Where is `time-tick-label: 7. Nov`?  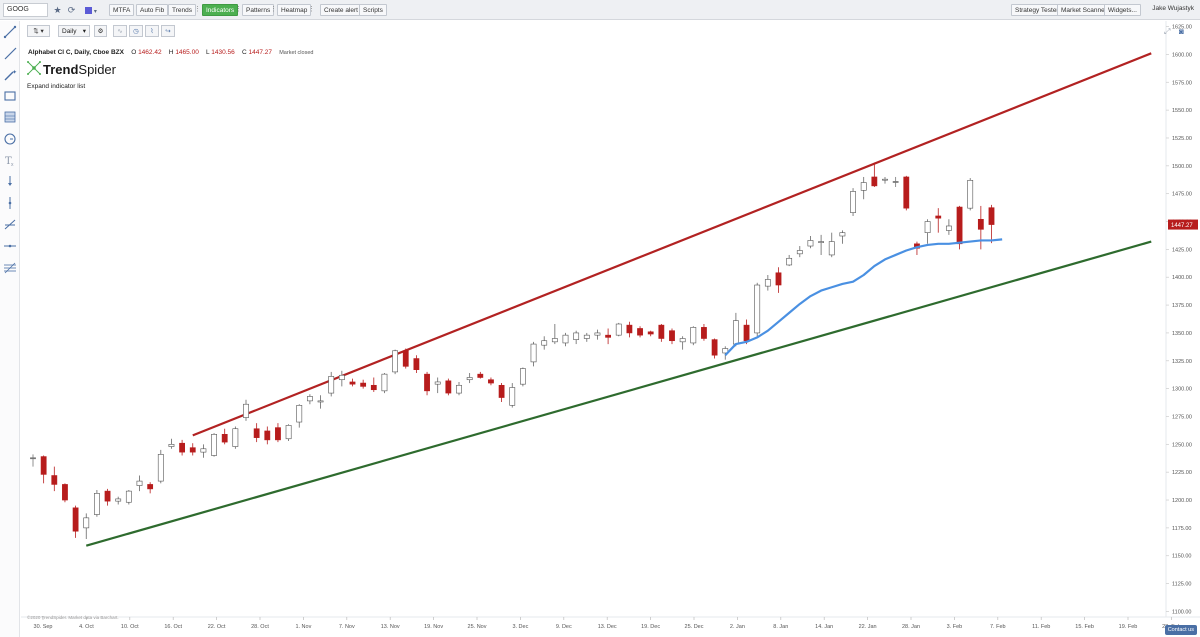 time-tick-label: 7. Nov is located at coordinates (347, 627).